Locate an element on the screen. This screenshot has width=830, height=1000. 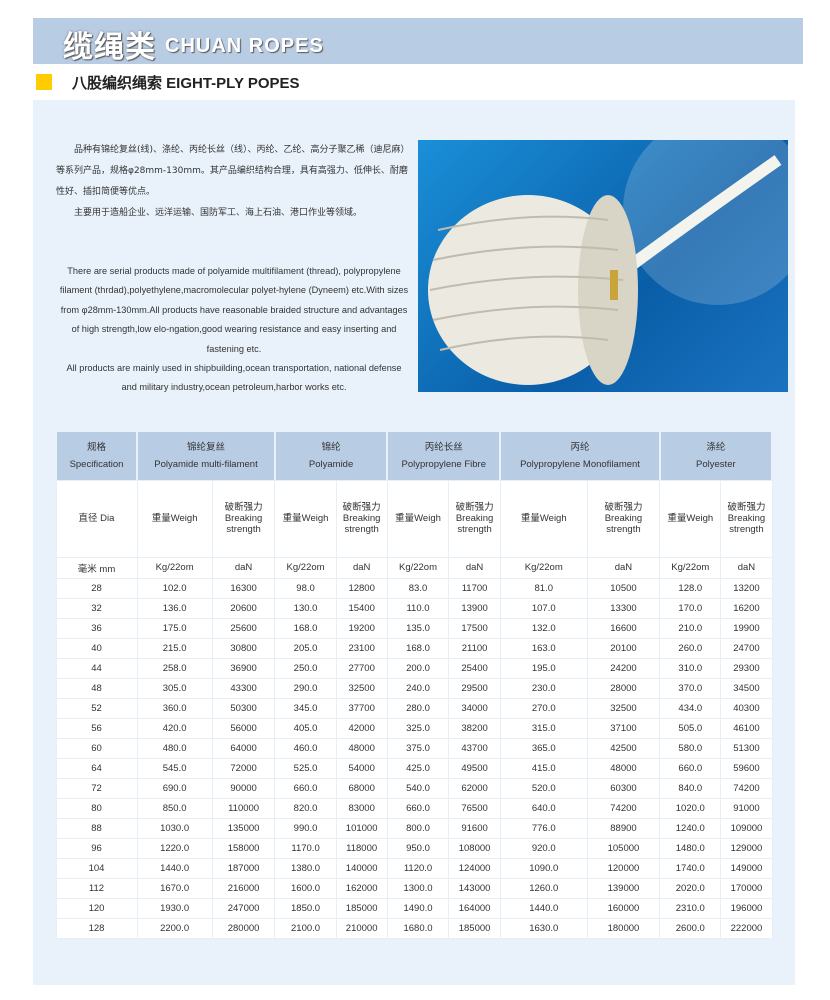
cell-weight: 215.0 is located at coordinates (174, 648).